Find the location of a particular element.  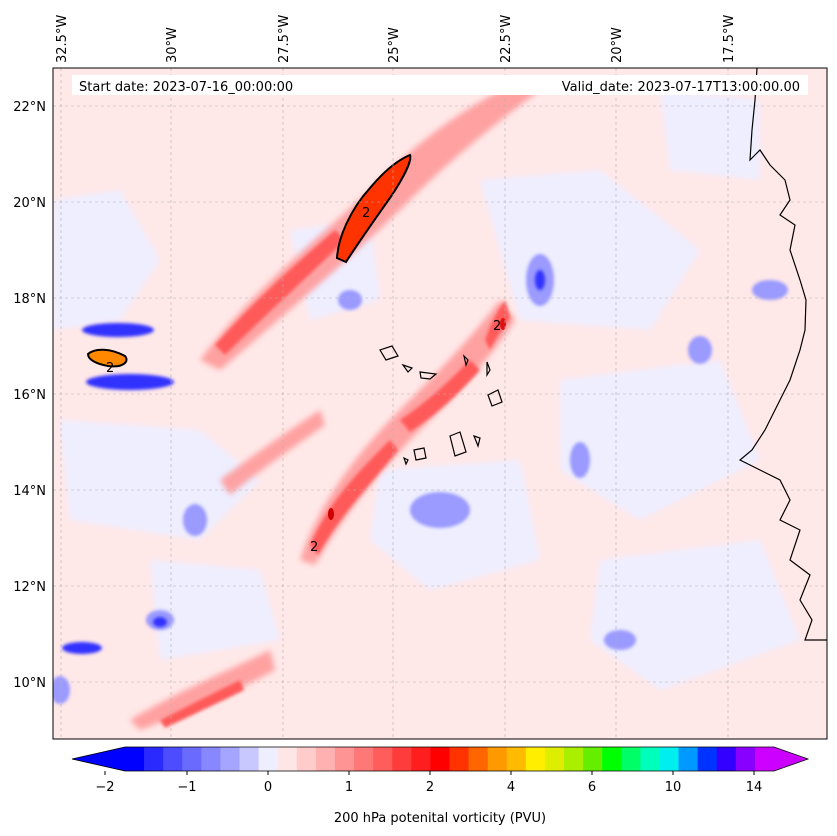

lon-label-32-5: 32.5°W is located at coordinates (62, 39).